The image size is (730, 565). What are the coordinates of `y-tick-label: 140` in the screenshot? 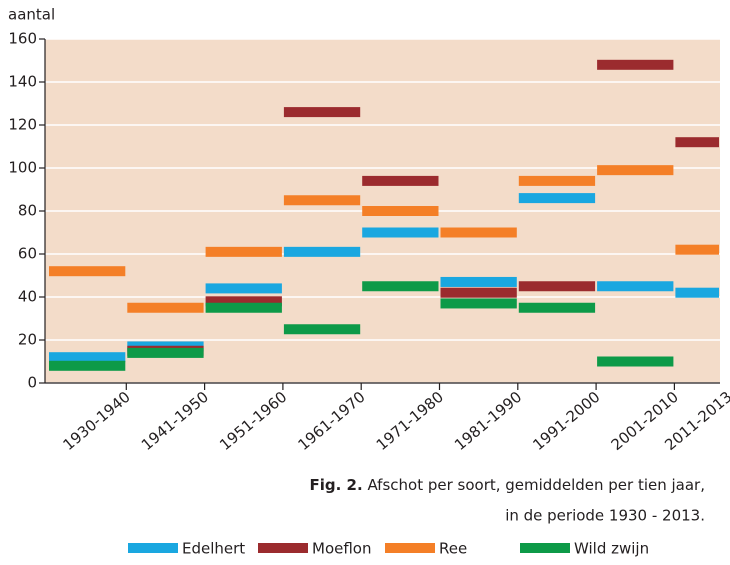 It's located at (22, 82).